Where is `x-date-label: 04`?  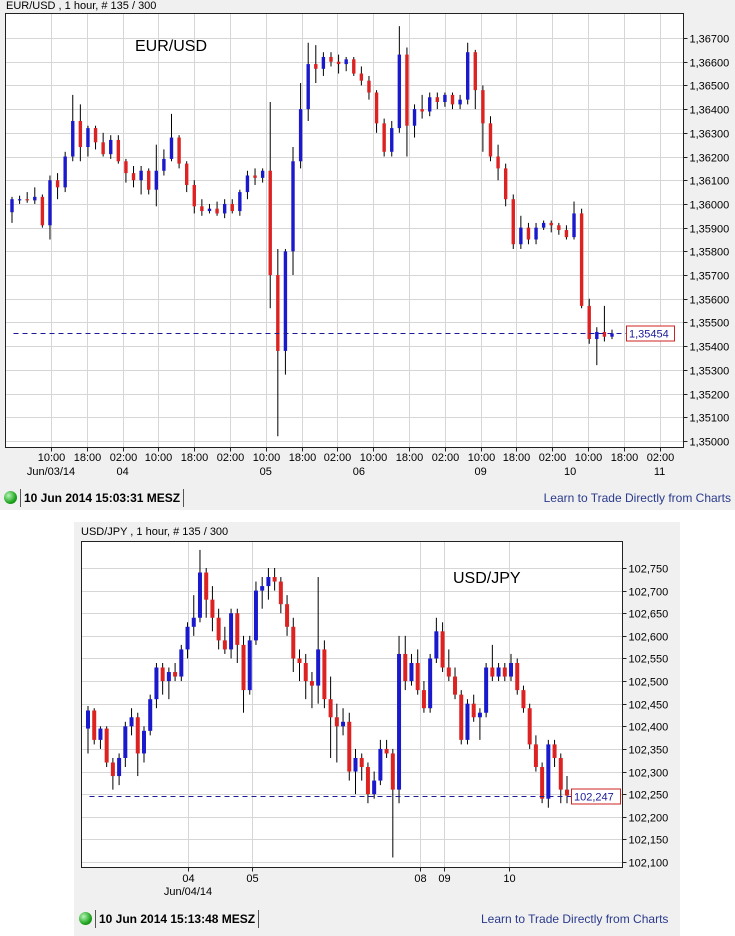
x-date-label: 04 is located at coordinates (122, 472).